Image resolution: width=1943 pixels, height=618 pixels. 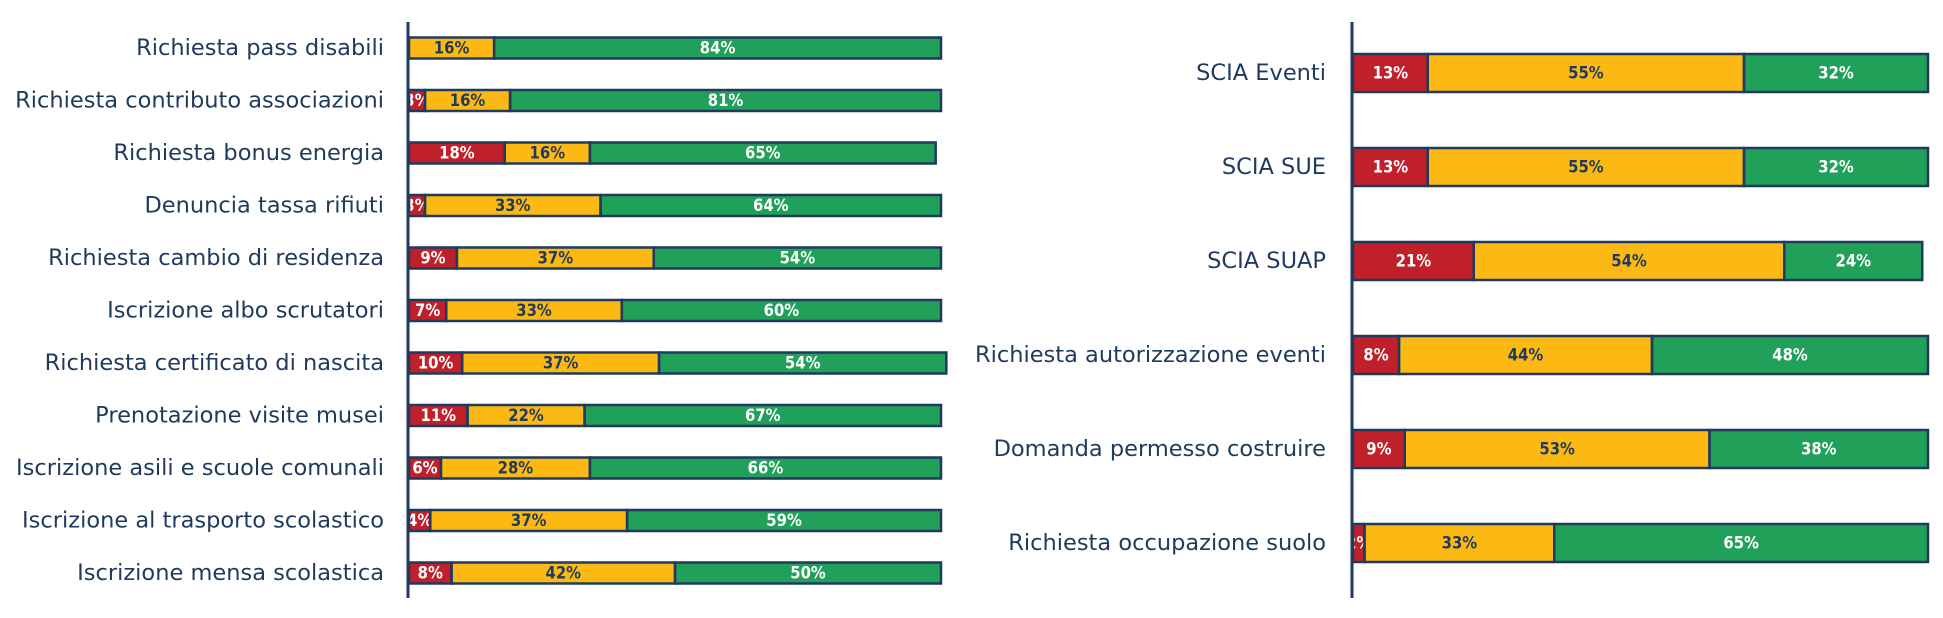 I want to click on data-label-yellow: 28%, so click(x=516, y=468).